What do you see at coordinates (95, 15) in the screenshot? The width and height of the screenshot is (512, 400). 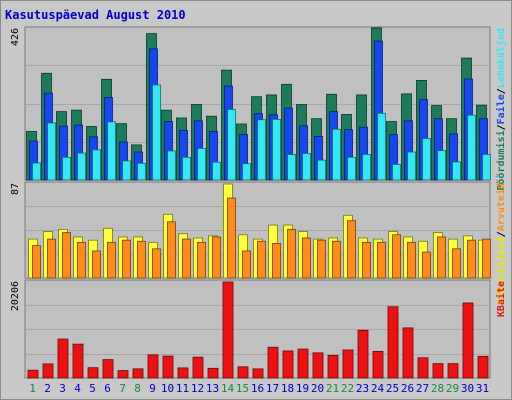 I see `chart-title: Kasutuspäevad August 2010` at bounding box center [95, 15].